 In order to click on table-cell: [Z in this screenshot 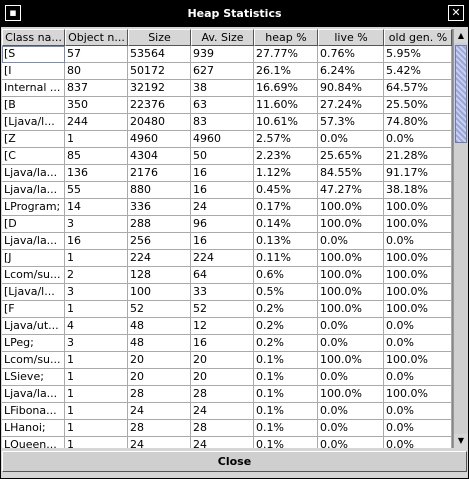, I will do `click(33, 139)`.